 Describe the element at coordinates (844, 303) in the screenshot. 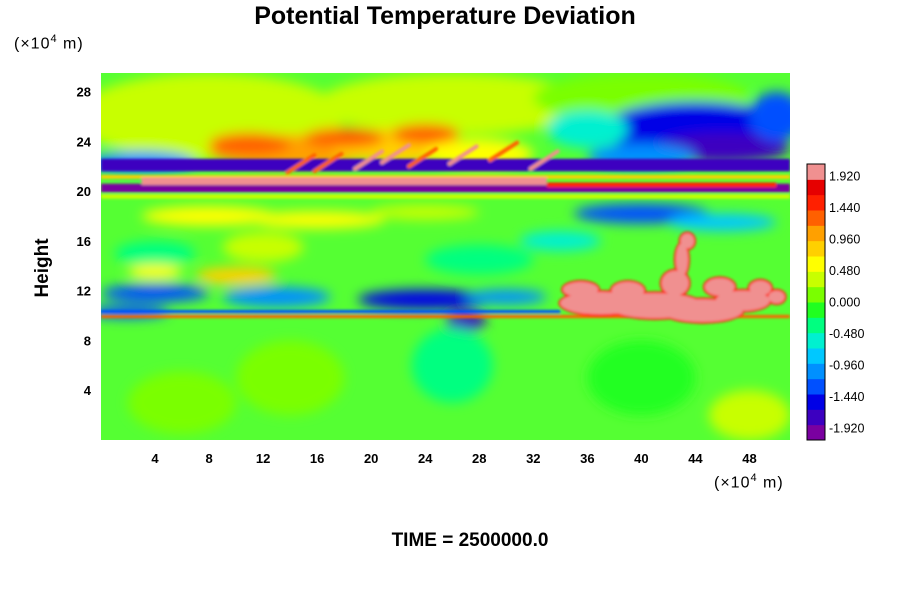

I see `colorbar-tick-label: 0.000` at that location.